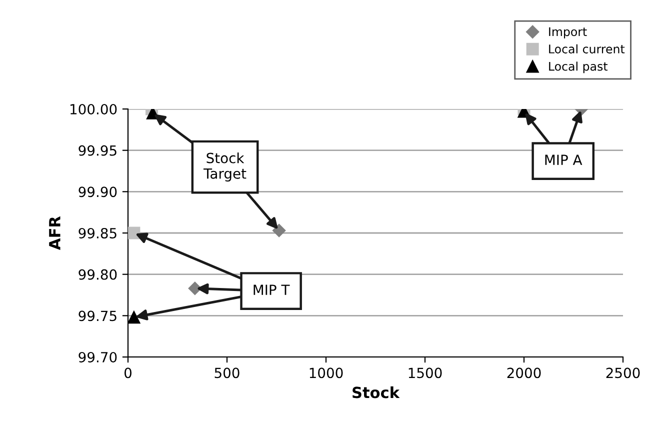  I want to click on x-tick-label: 0, so click(128, 373).